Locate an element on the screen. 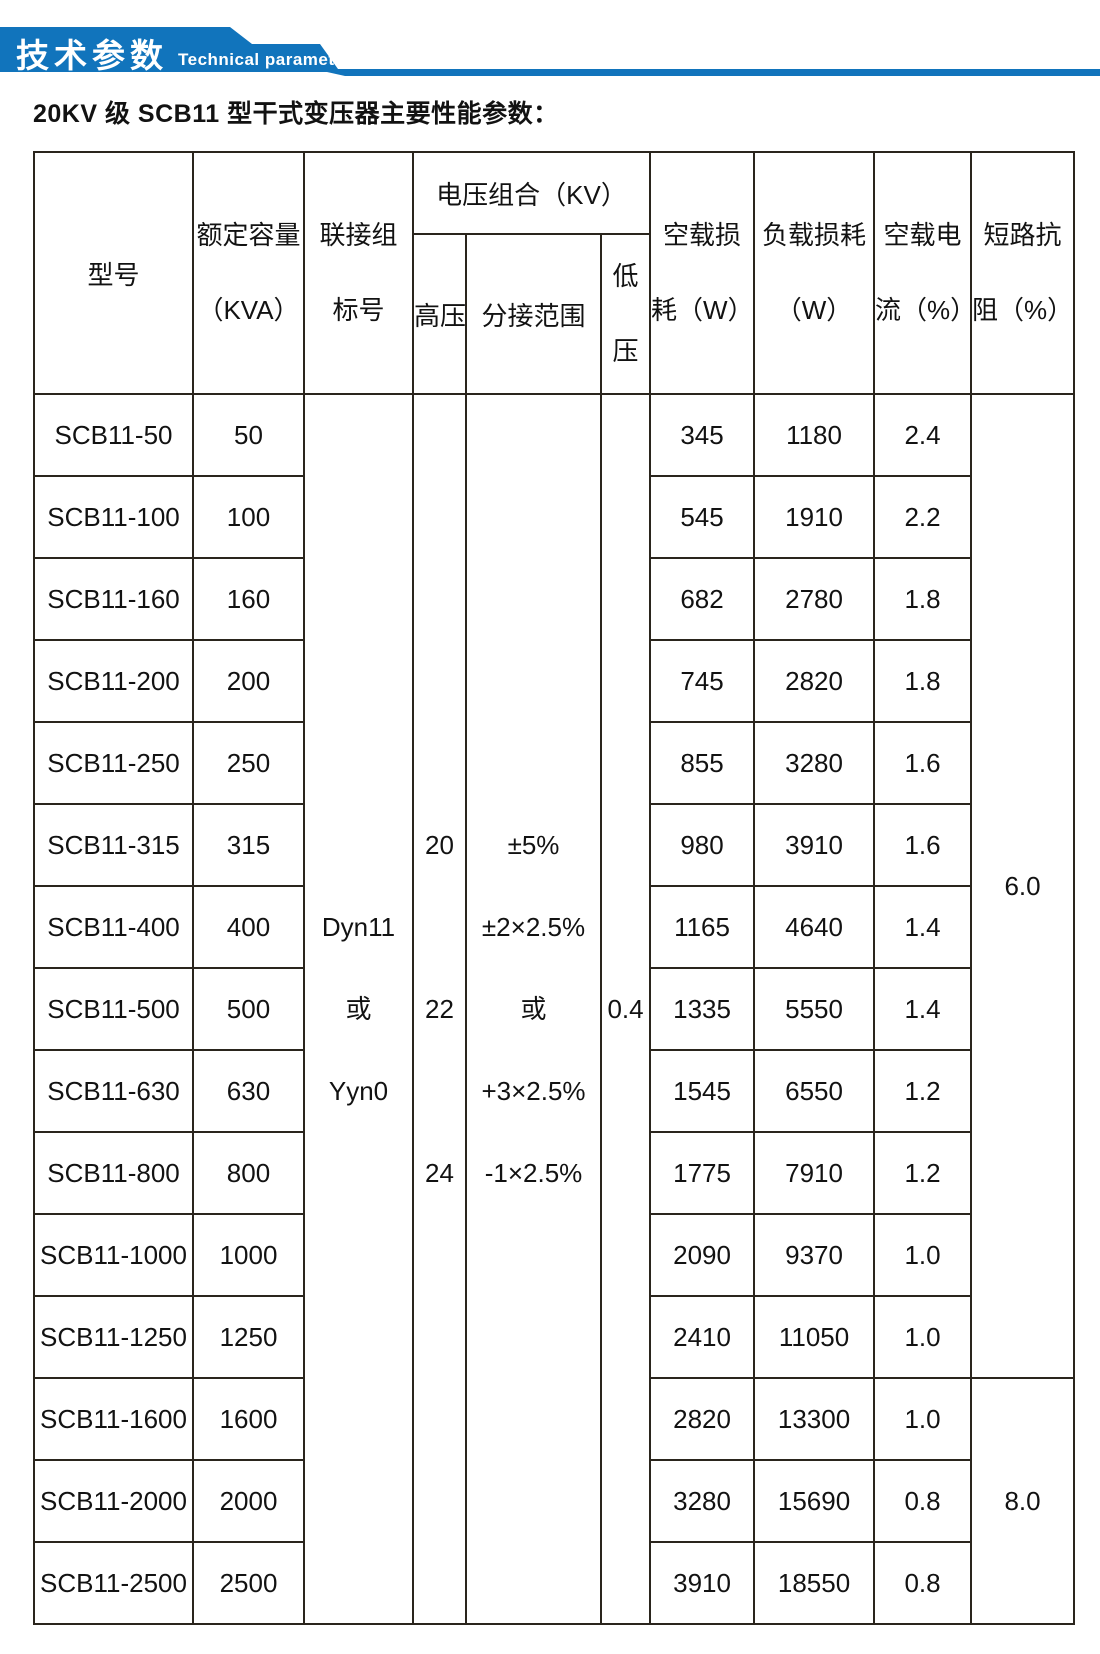  cell-capacity: 160 is located at coordinates (248, 599).